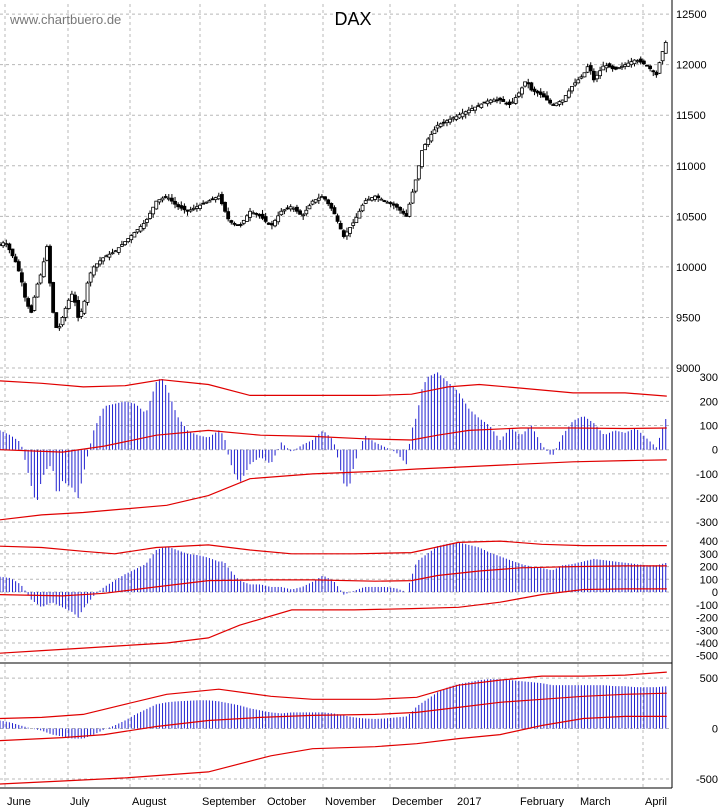 This screenshot has height=807, width=723. I want to click on osc2-tick-label: -400, so click(707, 644).